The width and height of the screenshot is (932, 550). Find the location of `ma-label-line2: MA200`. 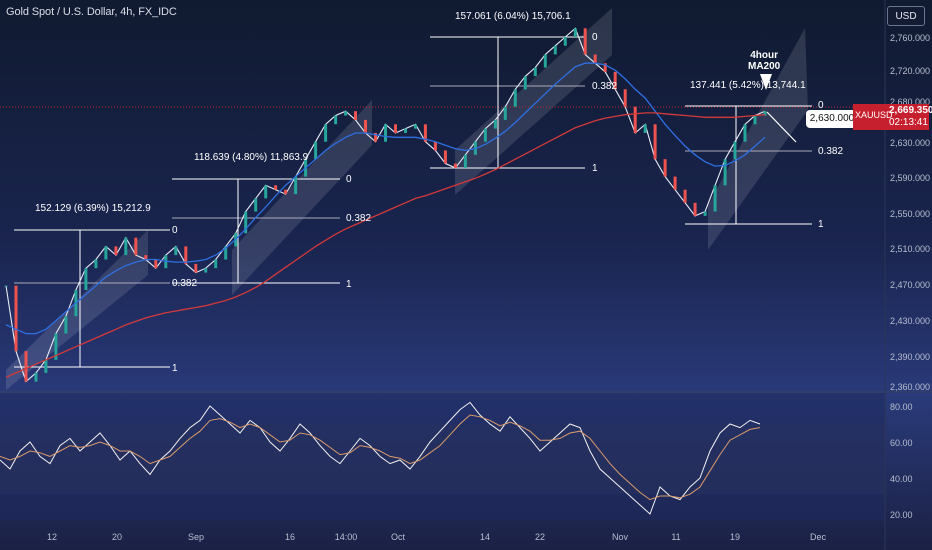

ma-label-line2: MA200 is located at coordinates (764, 66).